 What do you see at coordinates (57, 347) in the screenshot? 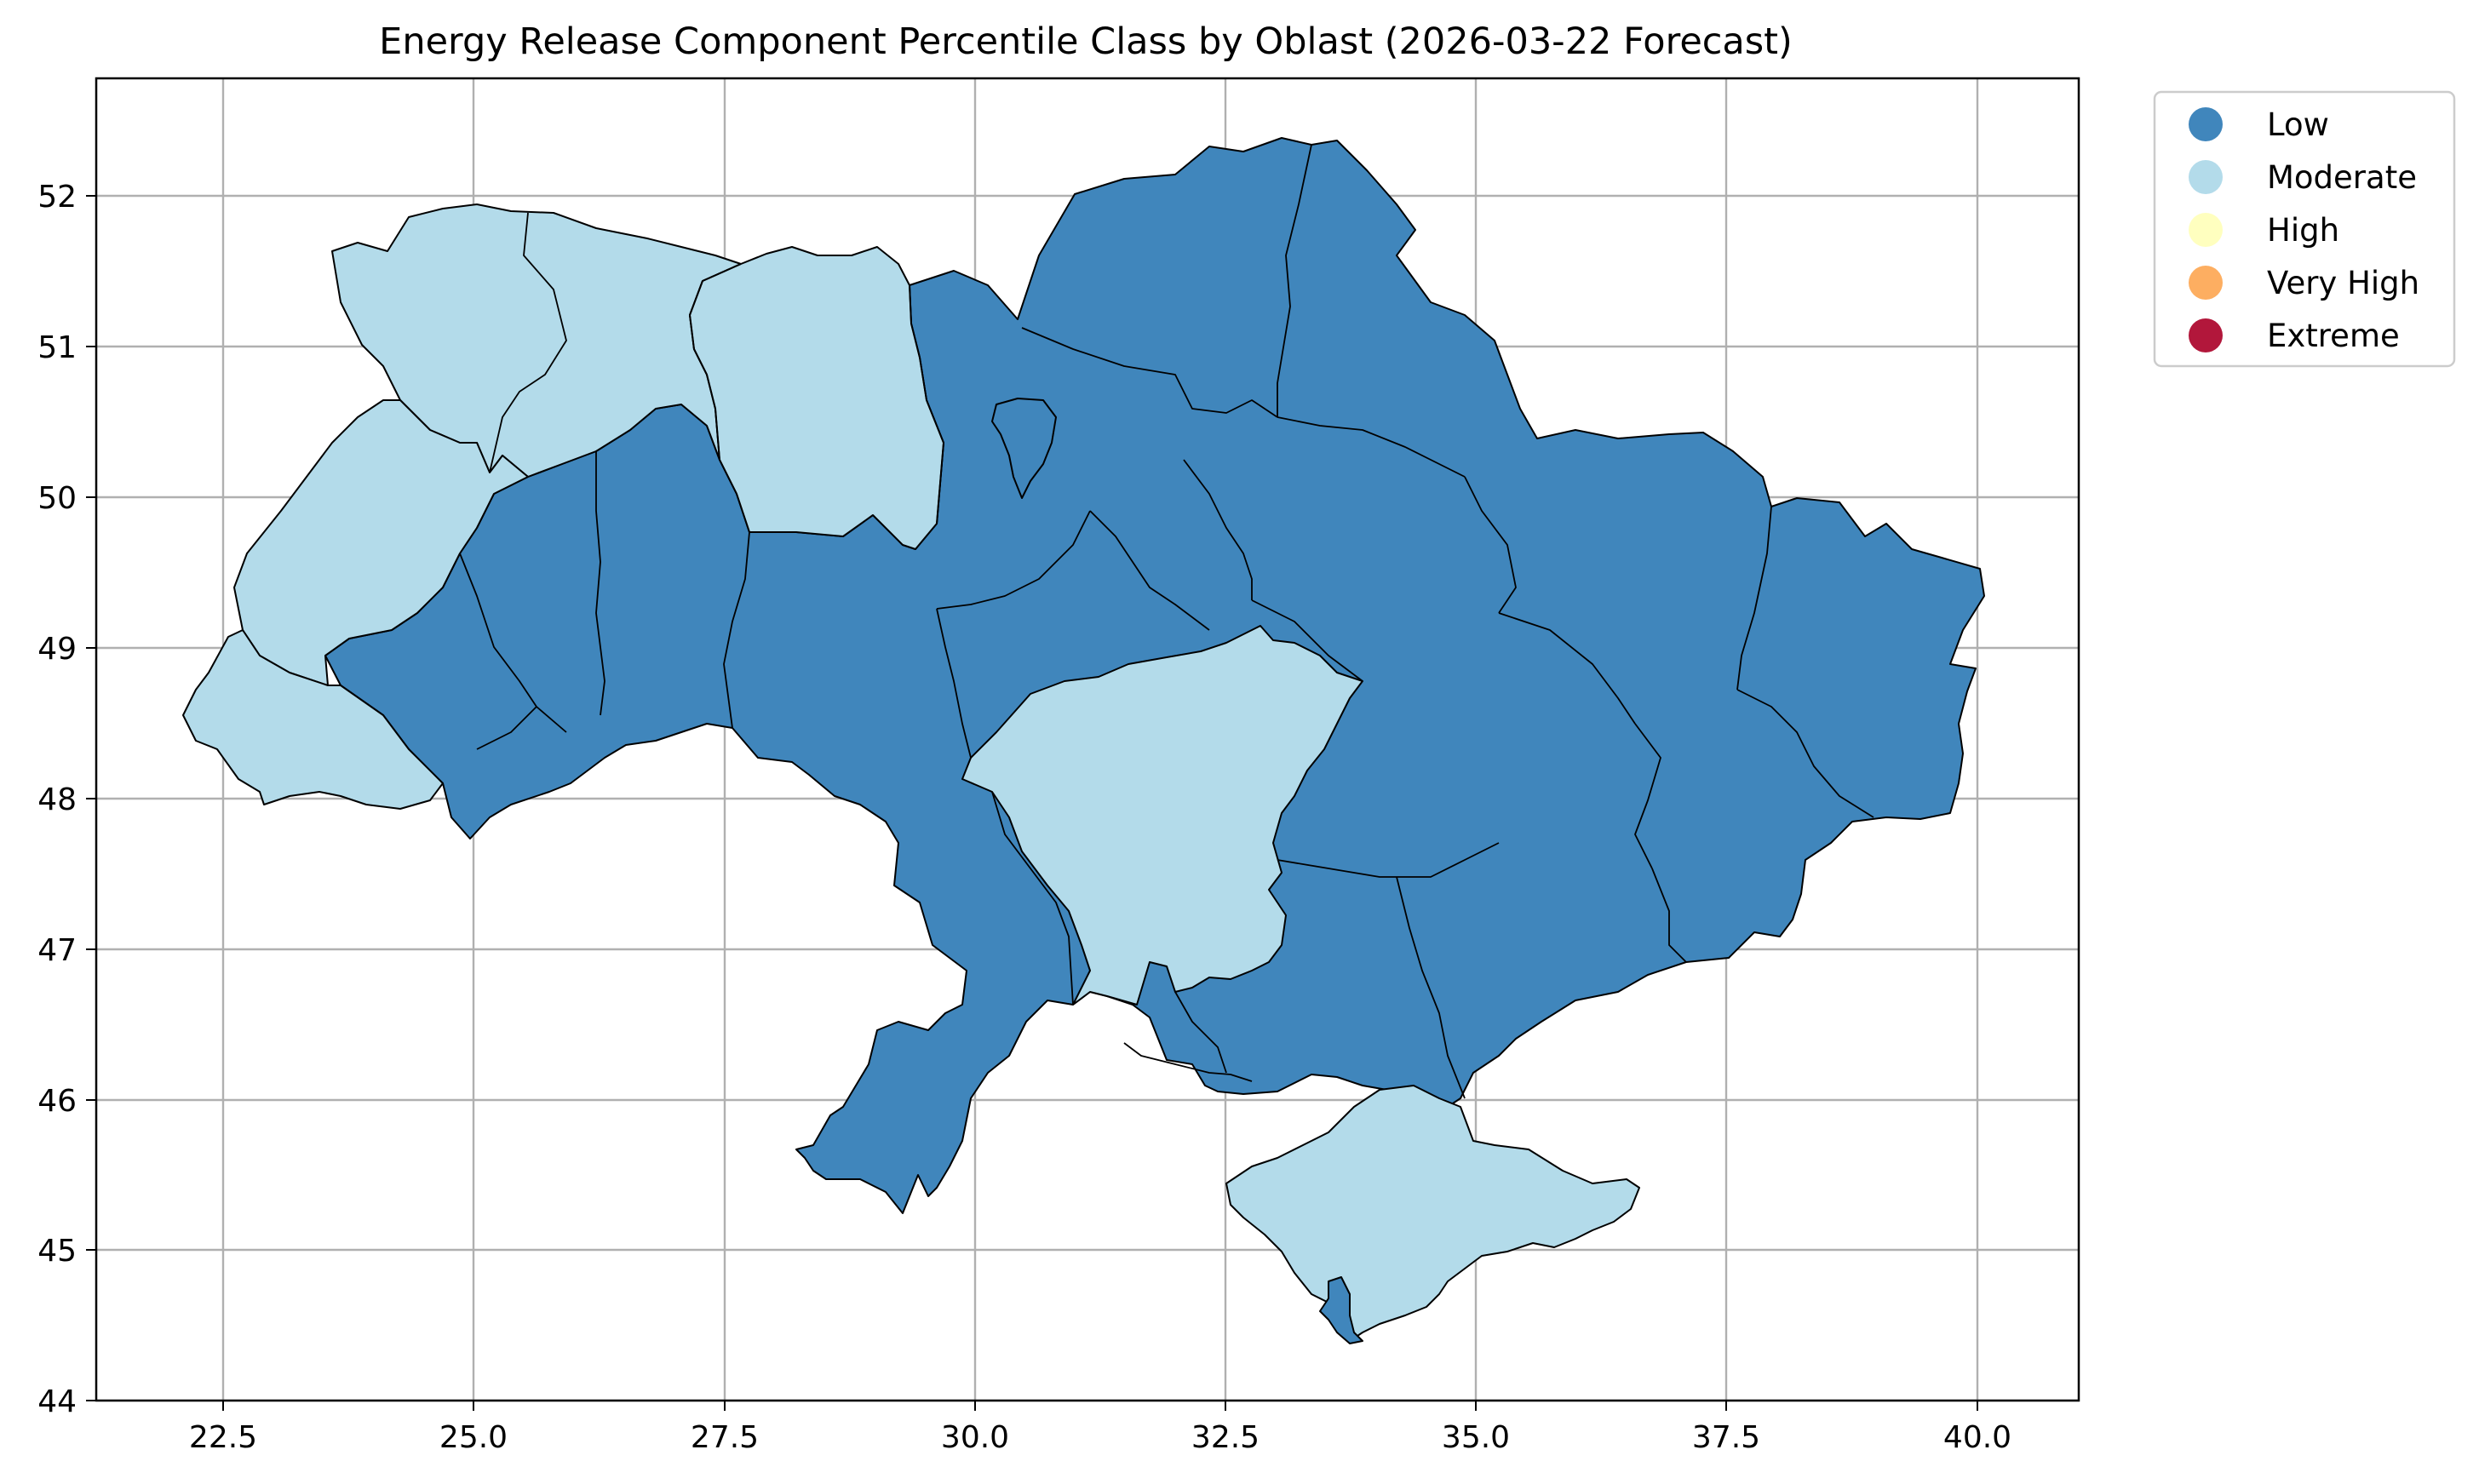
I see `y-tick-label: 51` at bounding box center [57, 347].